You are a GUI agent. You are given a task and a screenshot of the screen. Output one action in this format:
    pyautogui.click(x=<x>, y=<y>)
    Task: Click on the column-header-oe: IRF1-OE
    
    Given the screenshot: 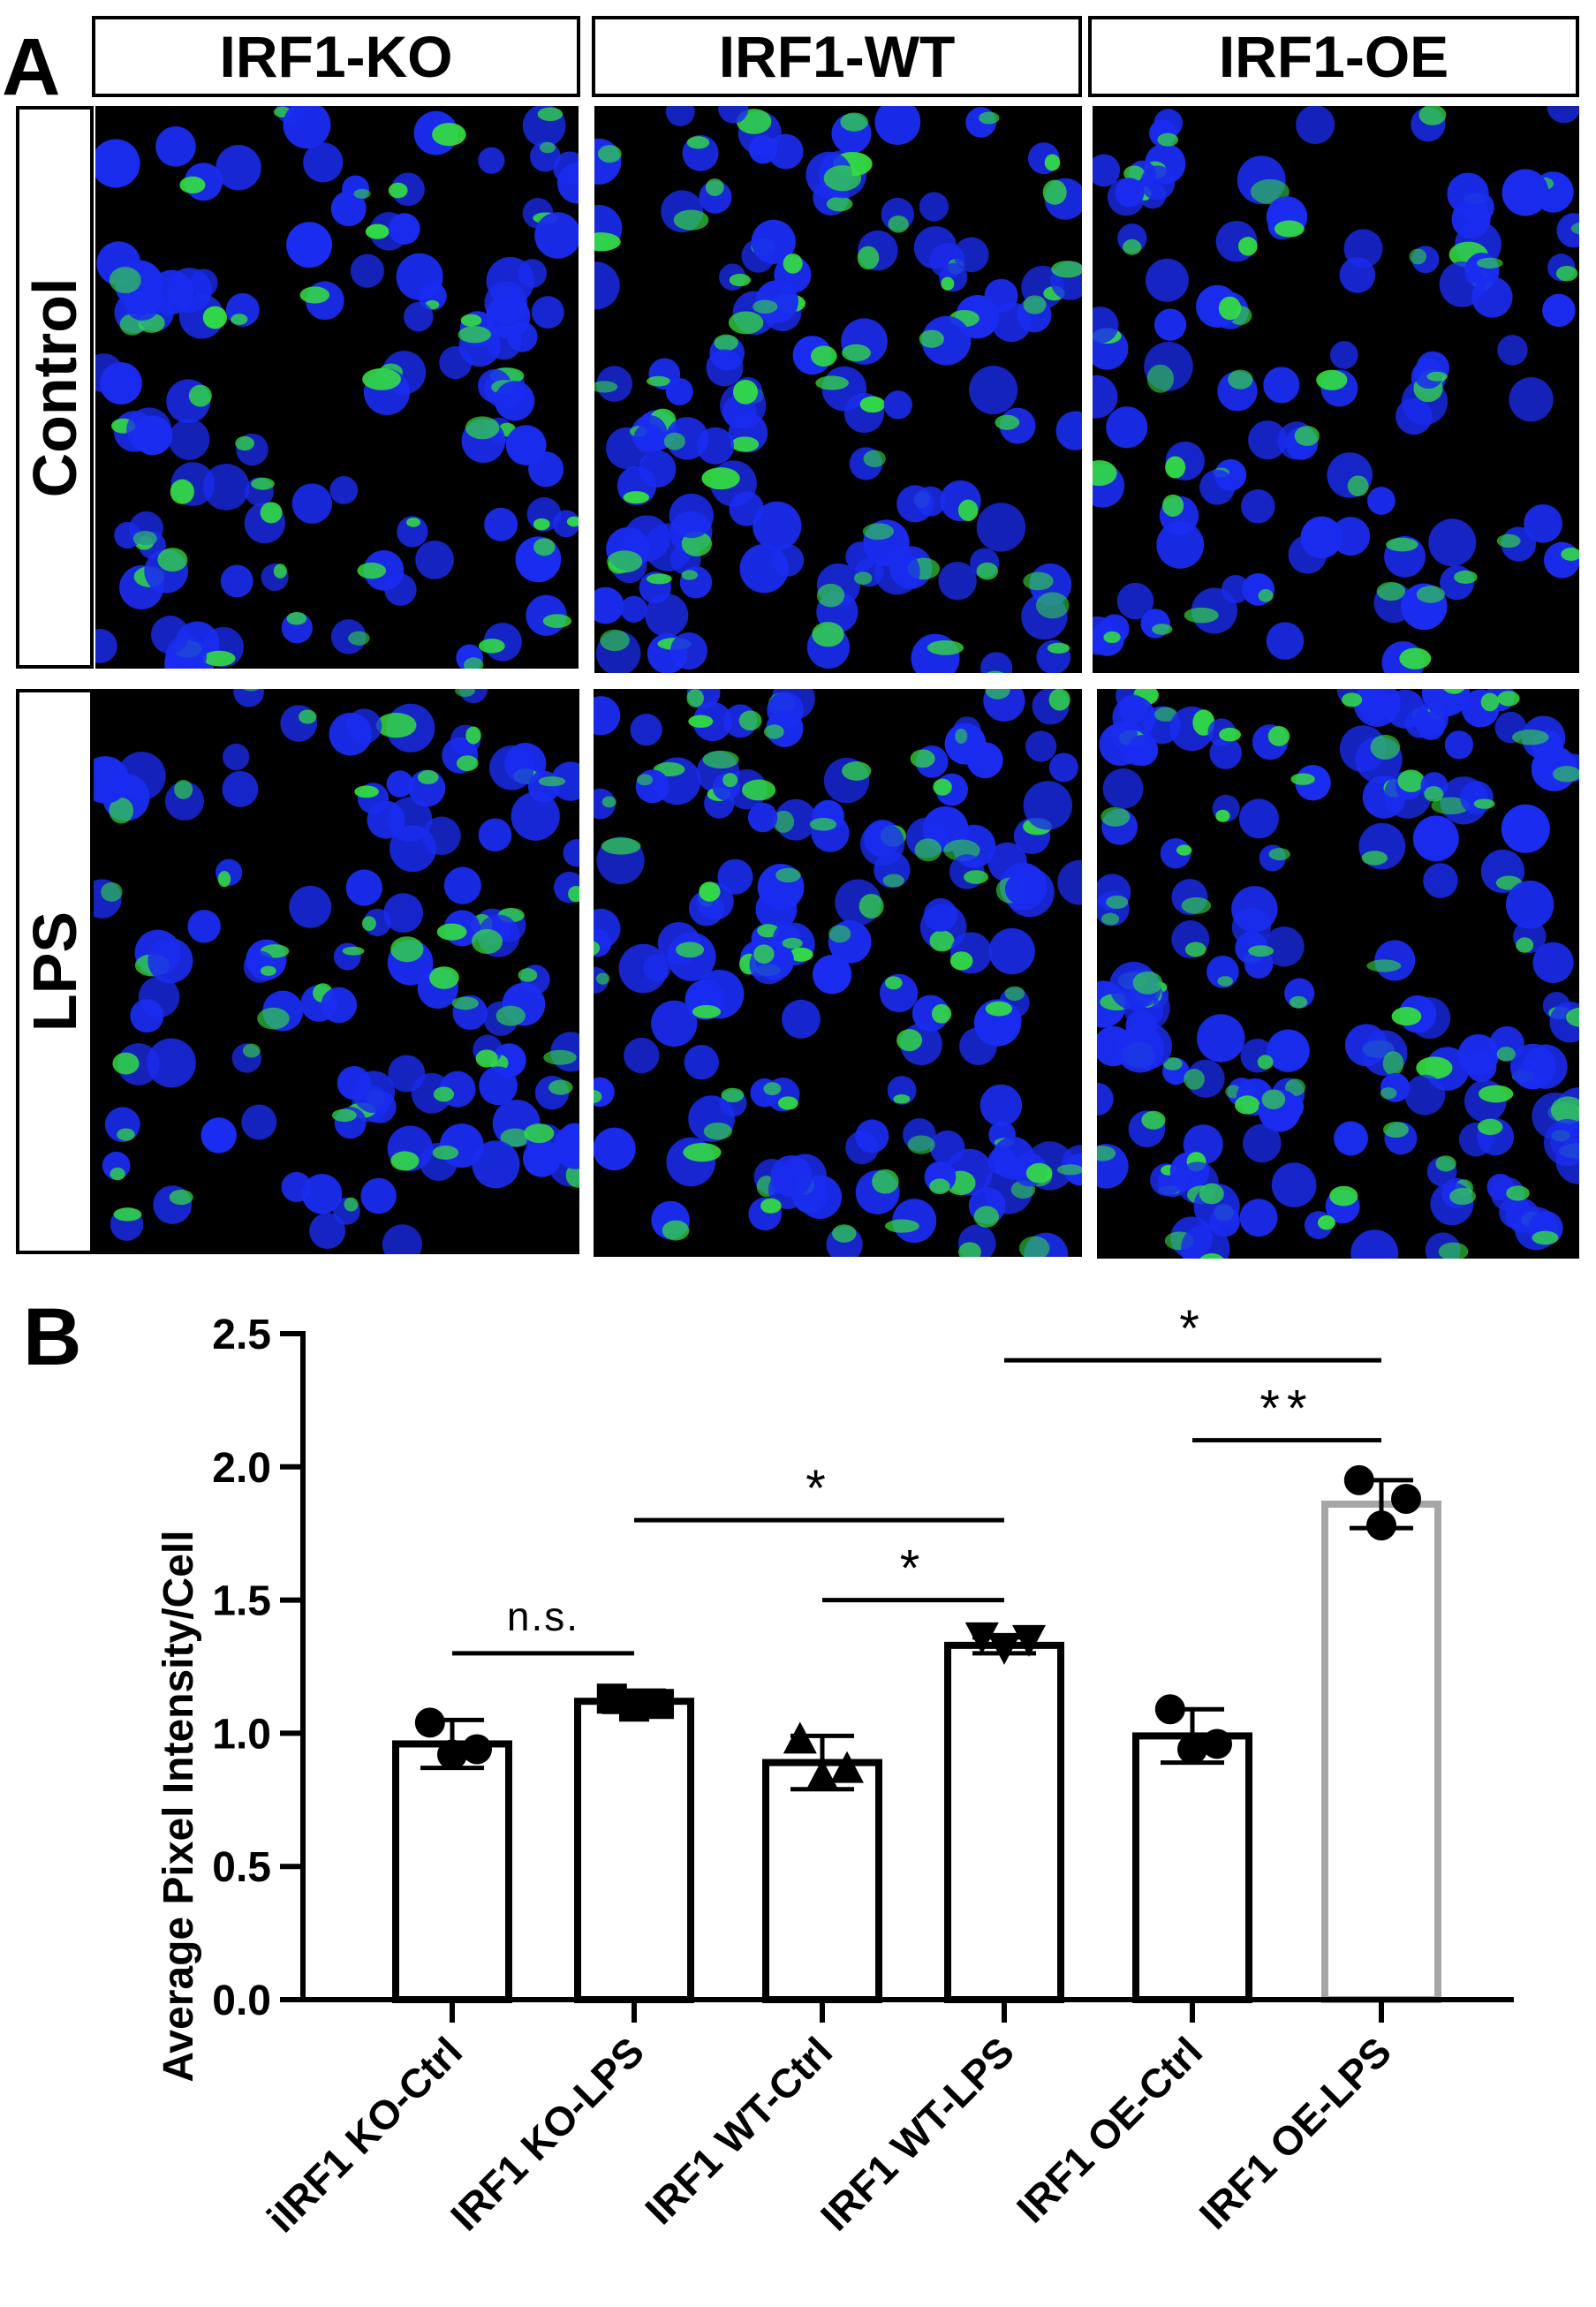 What is the action you would take?
    pyautogui.click(x=1333, y=56)
    